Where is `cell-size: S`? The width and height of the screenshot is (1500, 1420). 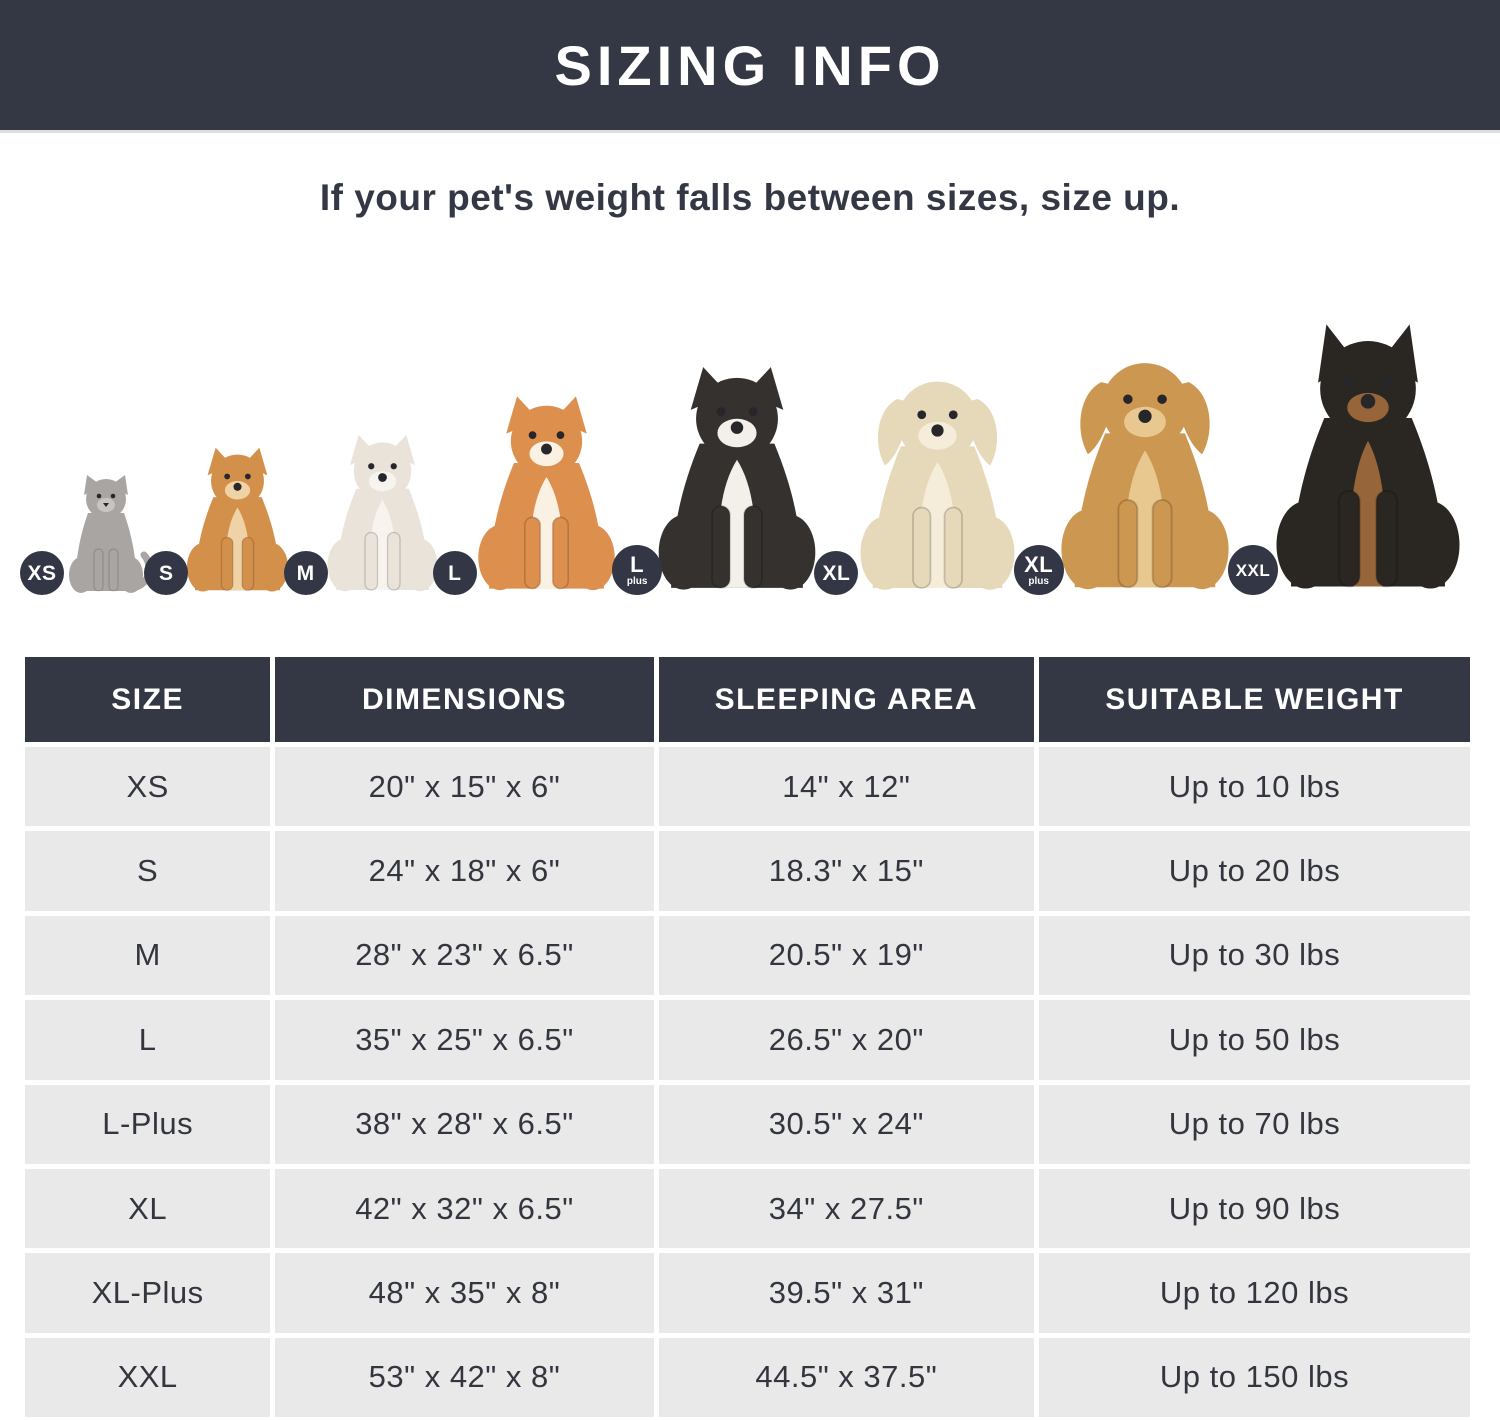
cell-size: S is located at coordinates (148, 871).